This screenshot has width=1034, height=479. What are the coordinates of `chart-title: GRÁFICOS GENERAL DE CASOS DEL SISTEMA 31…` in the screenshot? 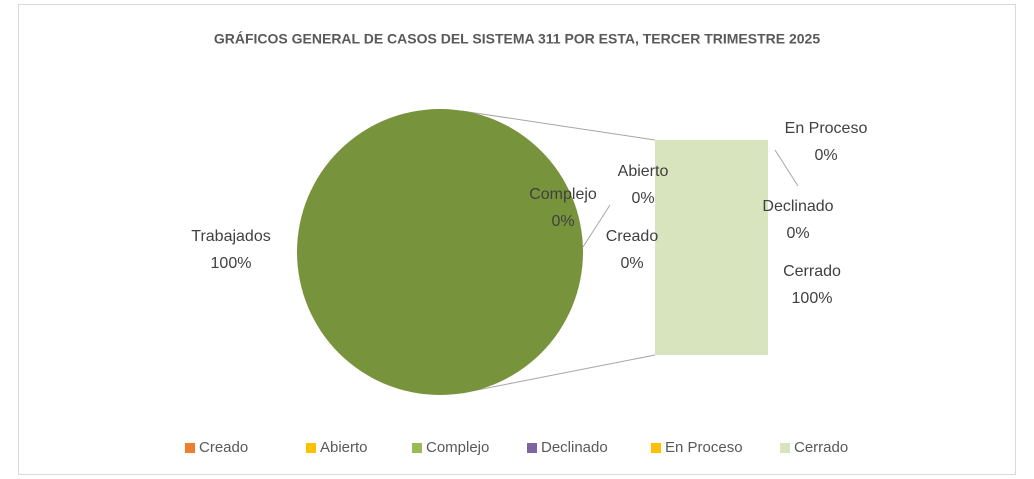 It's located at (517, 39).